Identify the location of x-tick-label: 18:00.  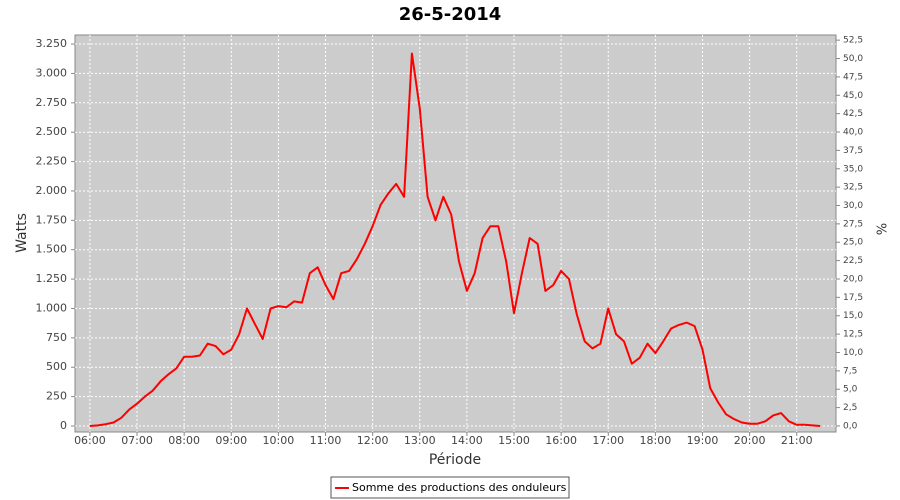
(656, 440).